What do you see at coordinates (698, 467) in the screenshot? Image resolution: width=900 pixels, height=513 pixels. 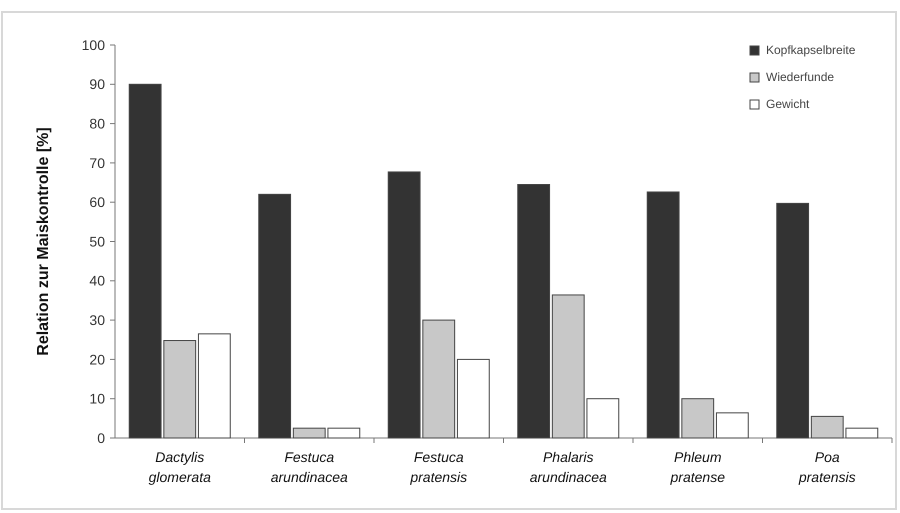 I see `x-tick-label: Phleum pratense` at bounding box center [698, 467].